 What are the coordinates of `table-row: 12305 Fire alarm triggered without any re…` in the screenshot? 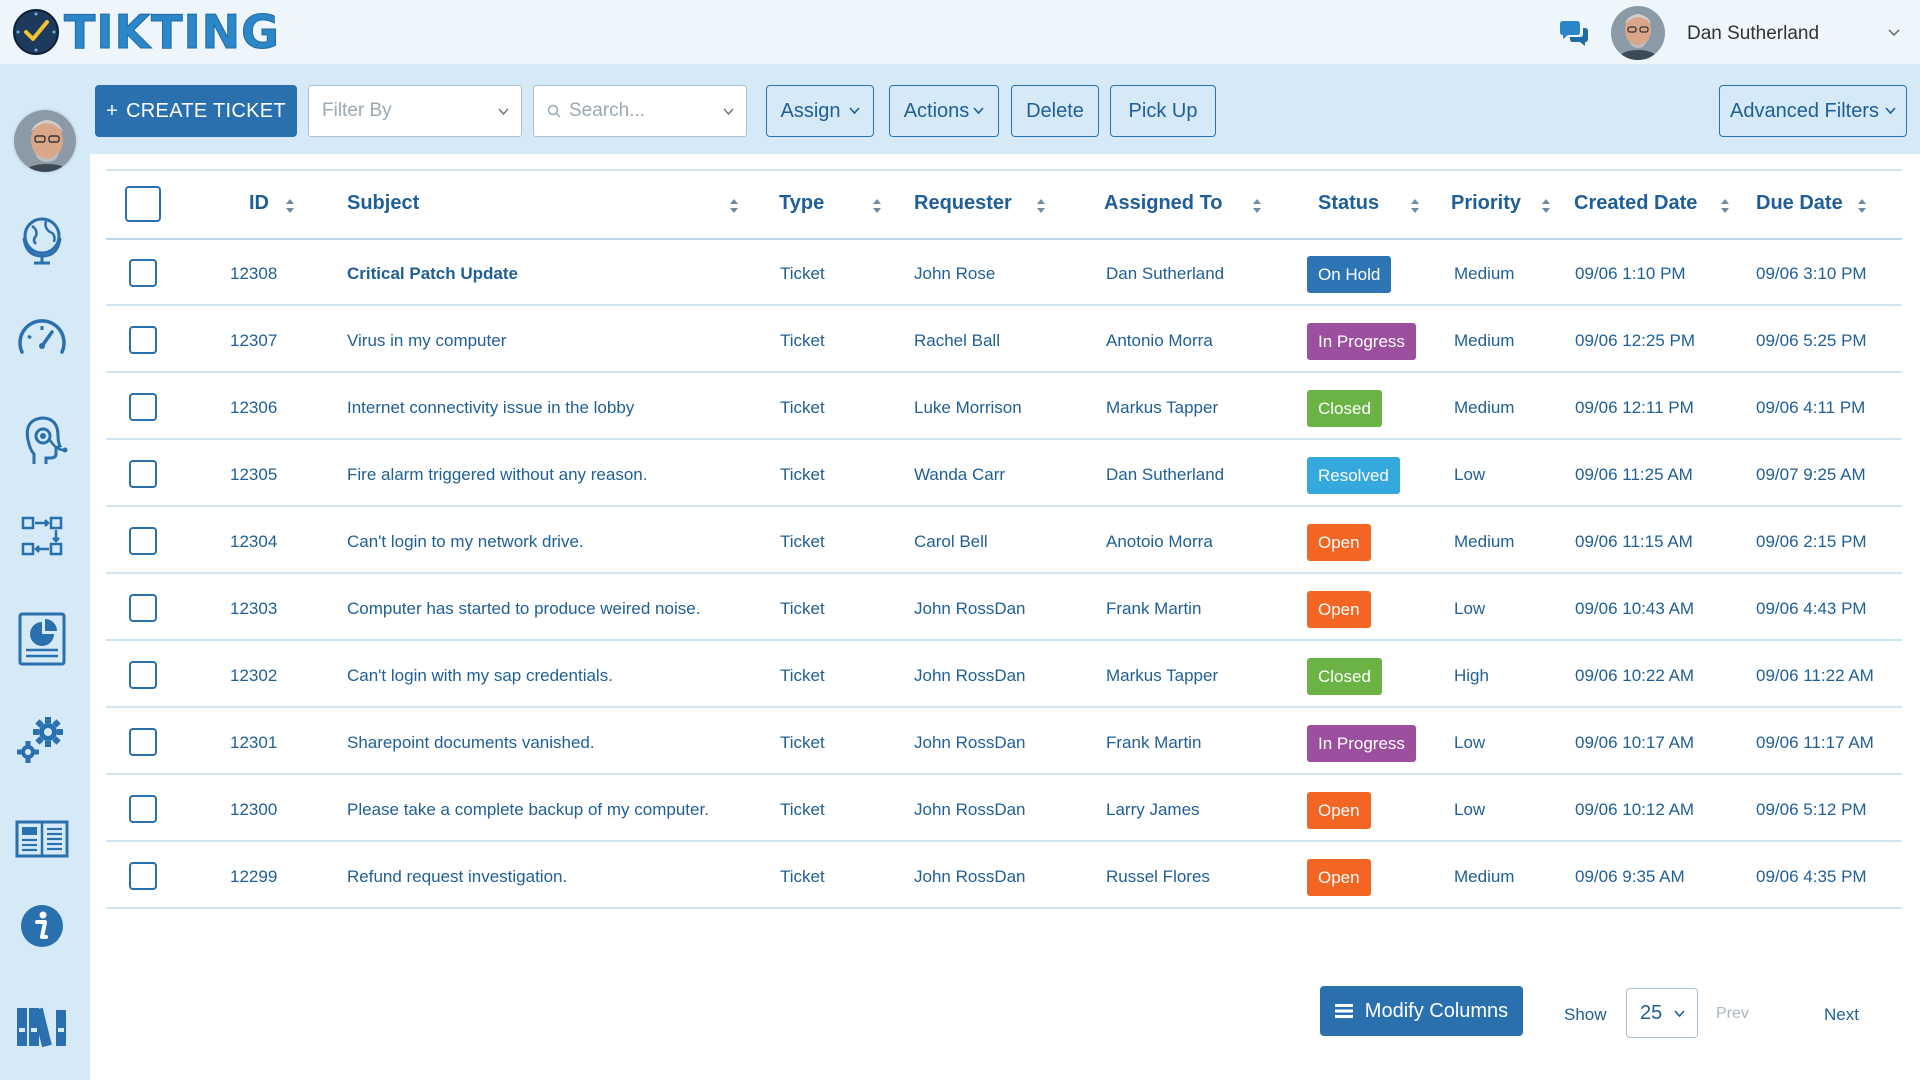 It's located at (1004, 473).